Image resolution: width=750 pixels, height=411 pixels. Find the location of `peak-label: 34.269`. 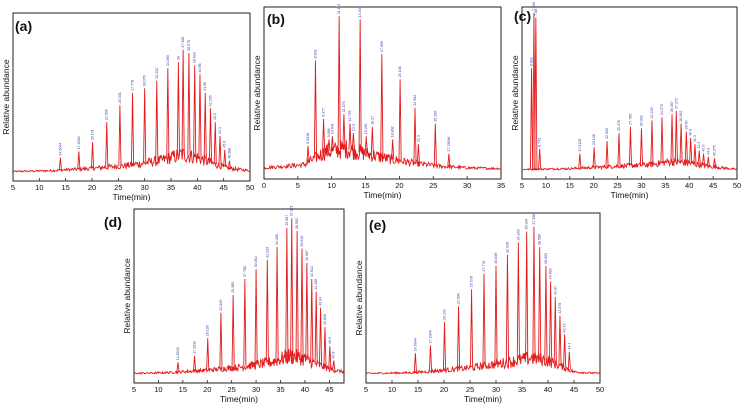

peak-label: 34.269 is located at coordinates (518, 234).